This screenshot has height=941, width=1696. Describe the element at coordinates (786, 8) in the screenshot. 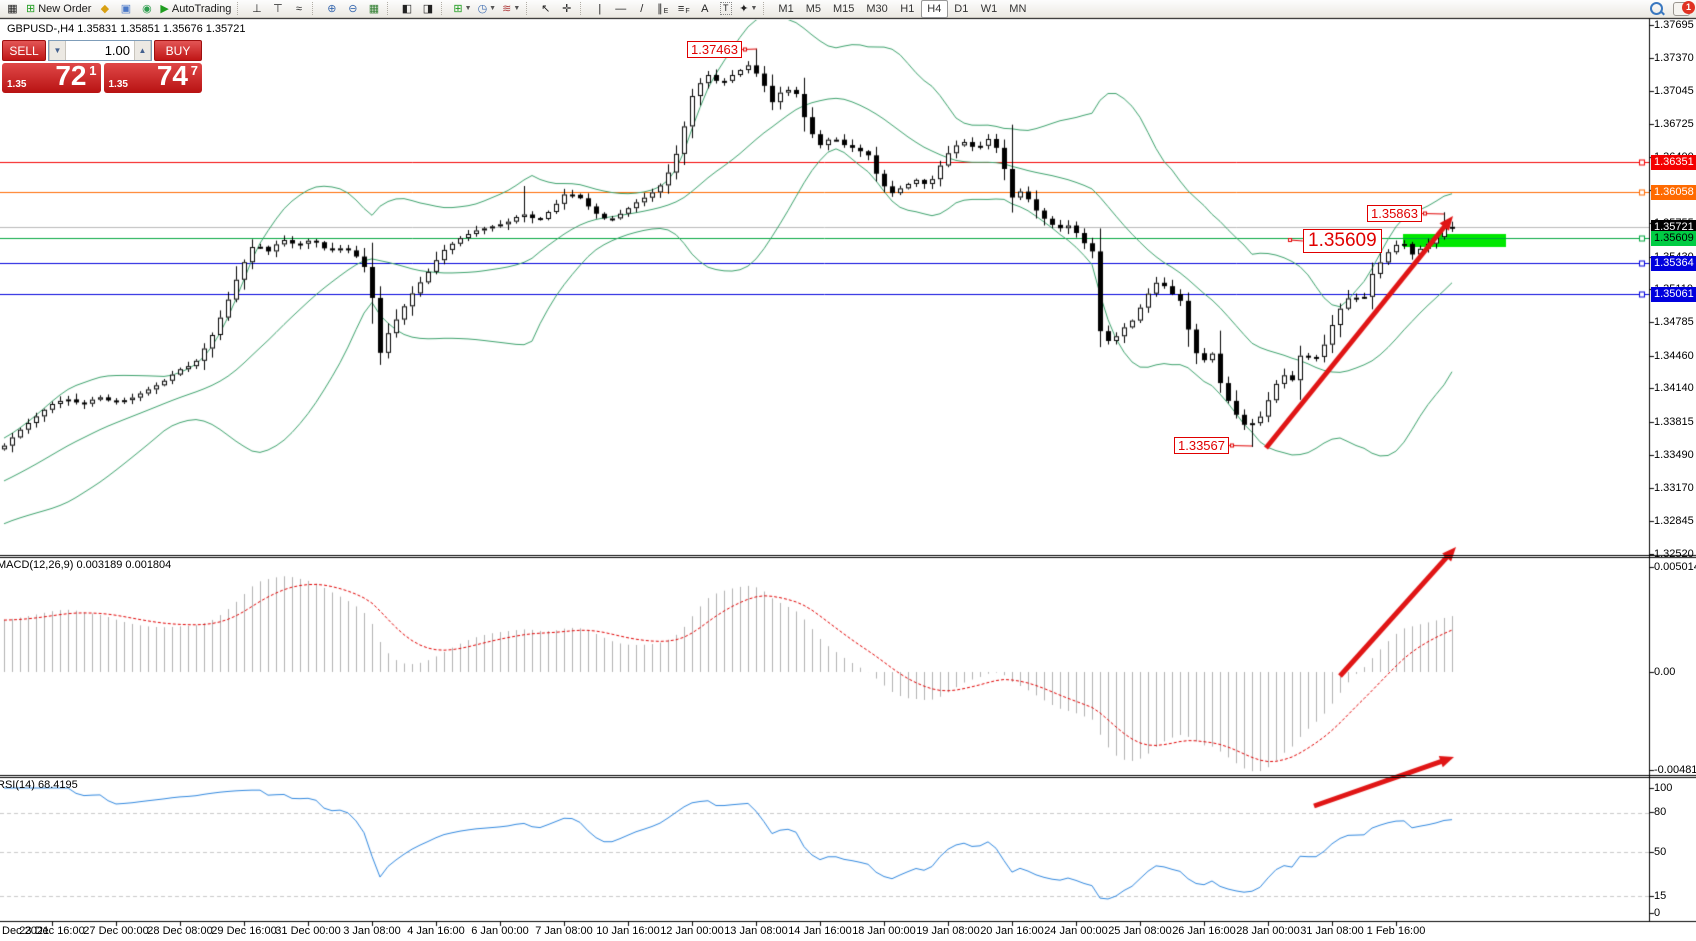

I see `timeframe-m1-button: M1` at that location.